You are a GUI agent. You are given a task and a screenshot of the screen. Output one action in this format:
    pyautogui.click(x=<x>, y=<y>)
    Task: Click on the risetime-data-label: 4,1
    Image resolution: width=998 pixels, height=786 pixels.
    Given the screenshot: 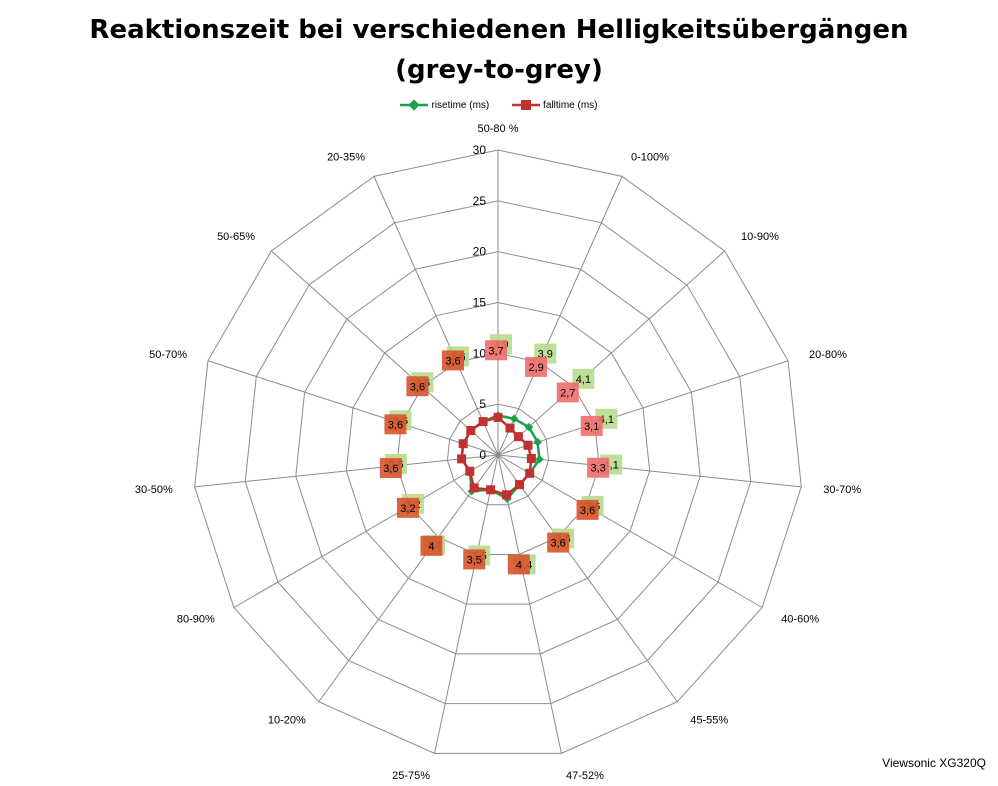 What is the action you would take?
    pyautogui.click(x=583, y=380)
    